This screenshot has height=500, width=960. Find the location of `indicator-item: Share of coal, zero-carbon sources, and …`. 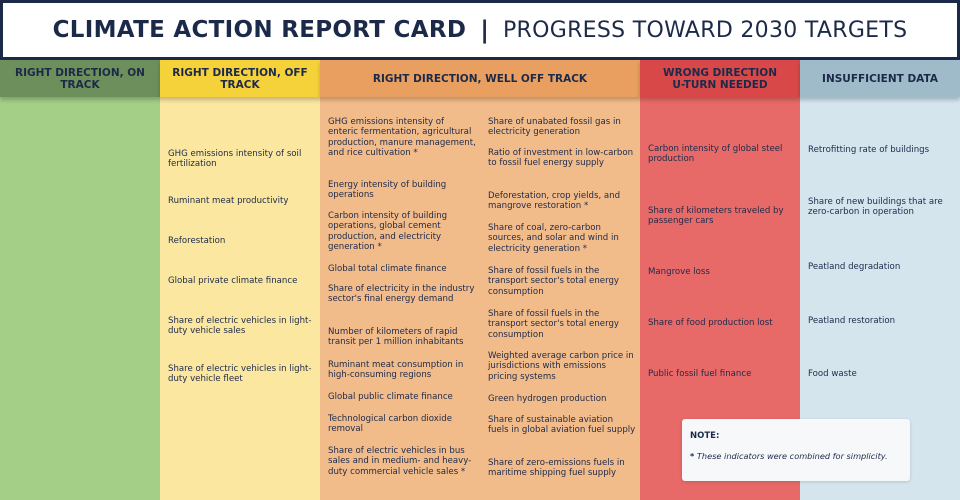

indicator-item: Share of coal, zero-carbon sources, and … is located at coordinates (553, 238).